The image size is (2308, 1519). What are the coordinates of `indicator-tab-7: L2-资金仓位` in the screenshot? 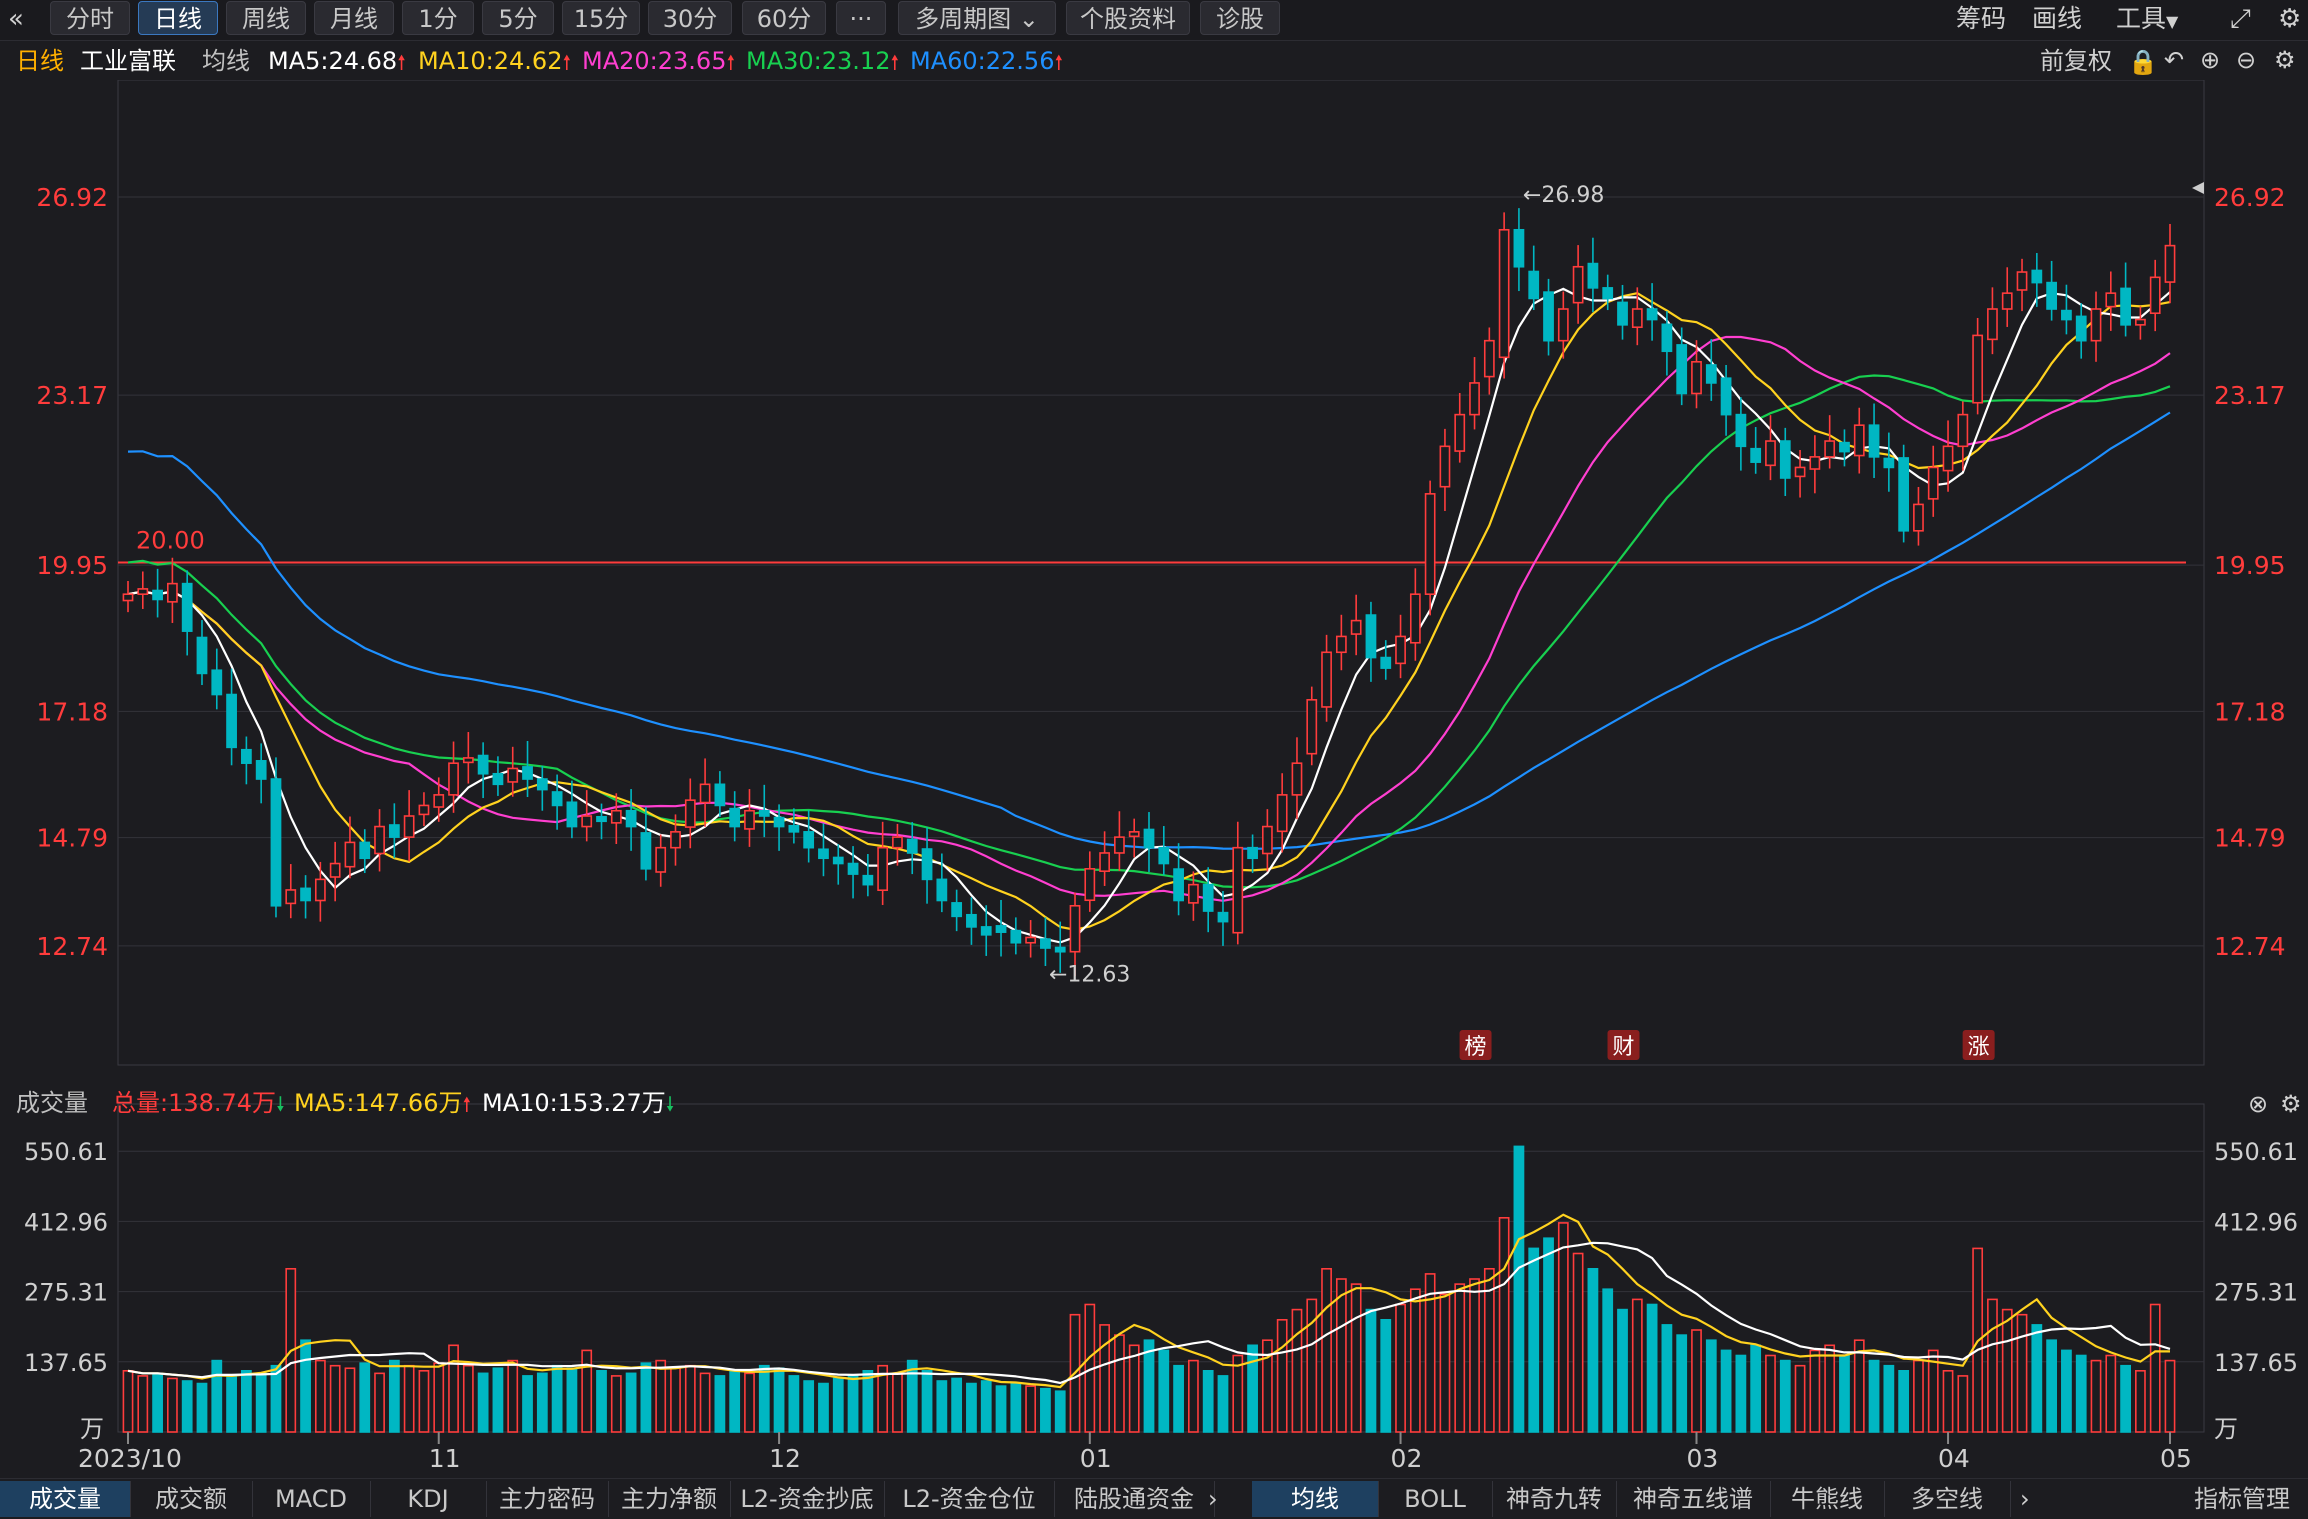 It's located at (969, 1499).